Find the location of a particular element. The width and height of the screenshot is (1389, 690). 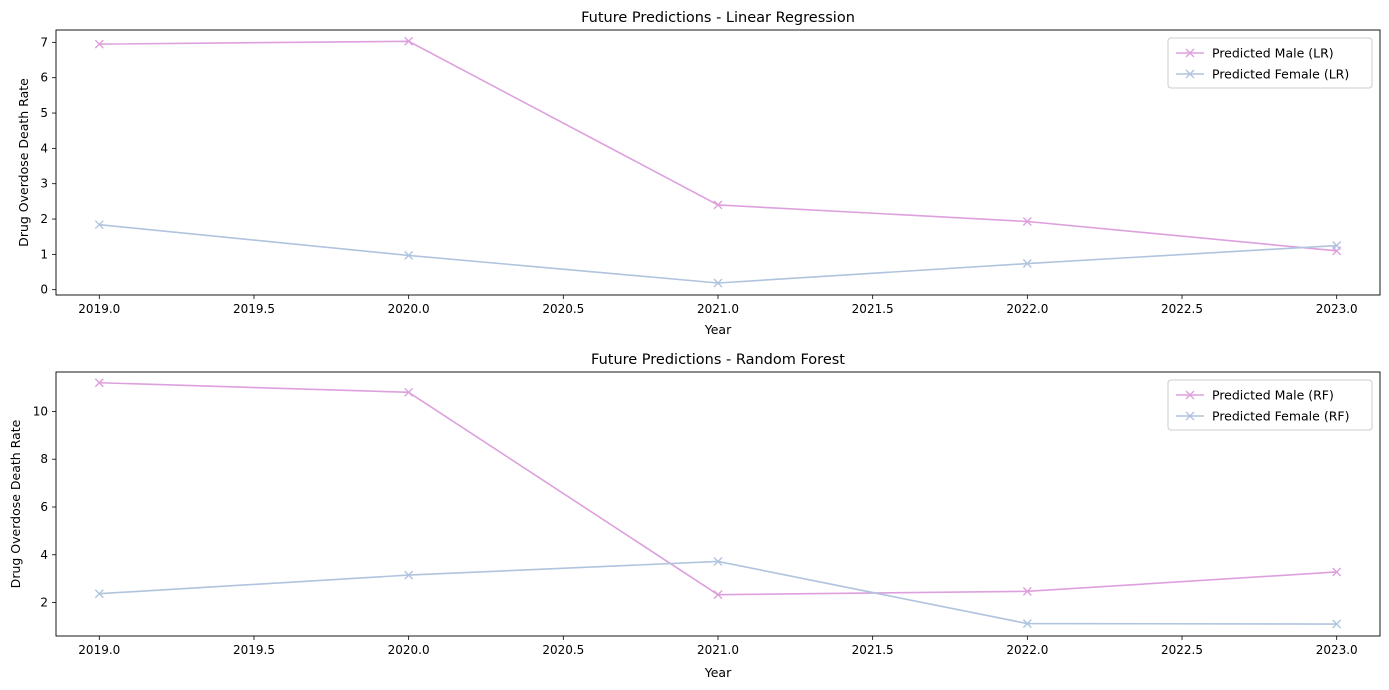

legend-entry-label: Predicted Male (RF) is located at coordinates (1273, 395).